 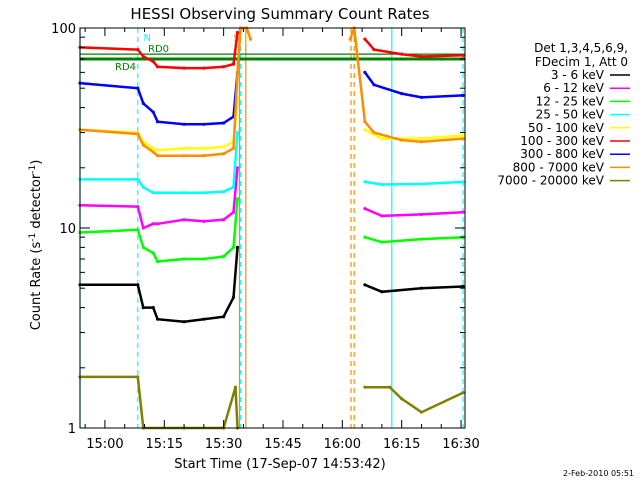 I want to click on y-label-part: Count Rate (s, so click(x=36, y=286).